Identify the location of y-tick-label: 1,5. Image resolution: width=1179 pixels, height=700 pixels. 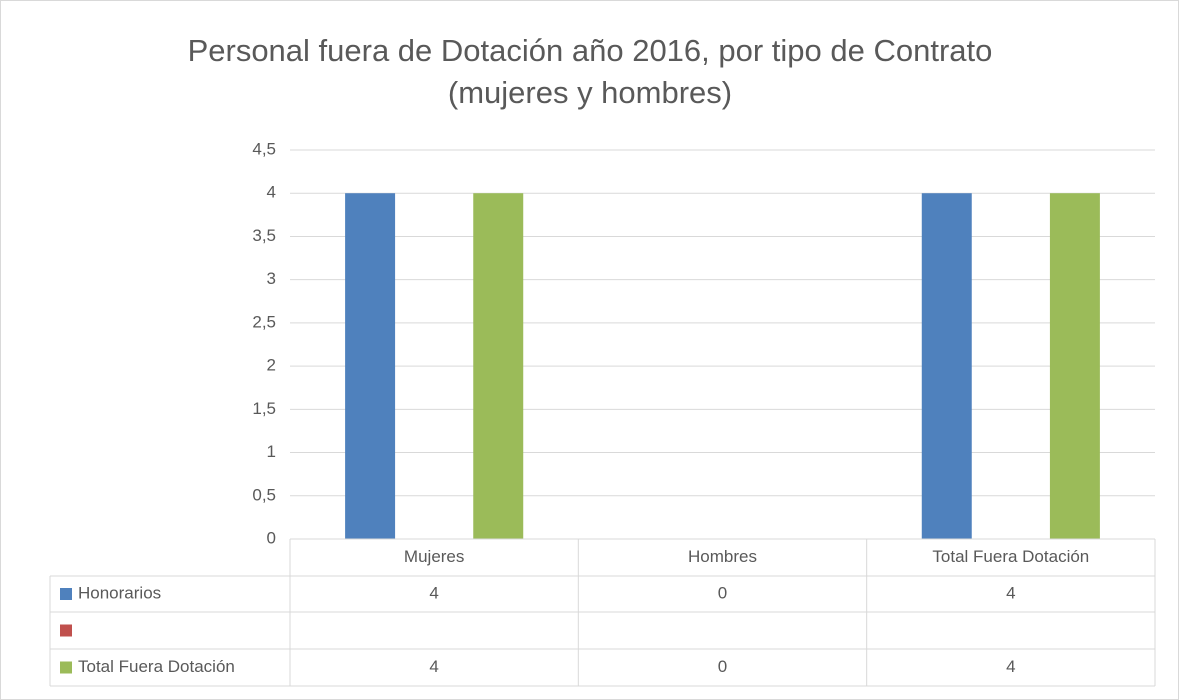
(264, 408).